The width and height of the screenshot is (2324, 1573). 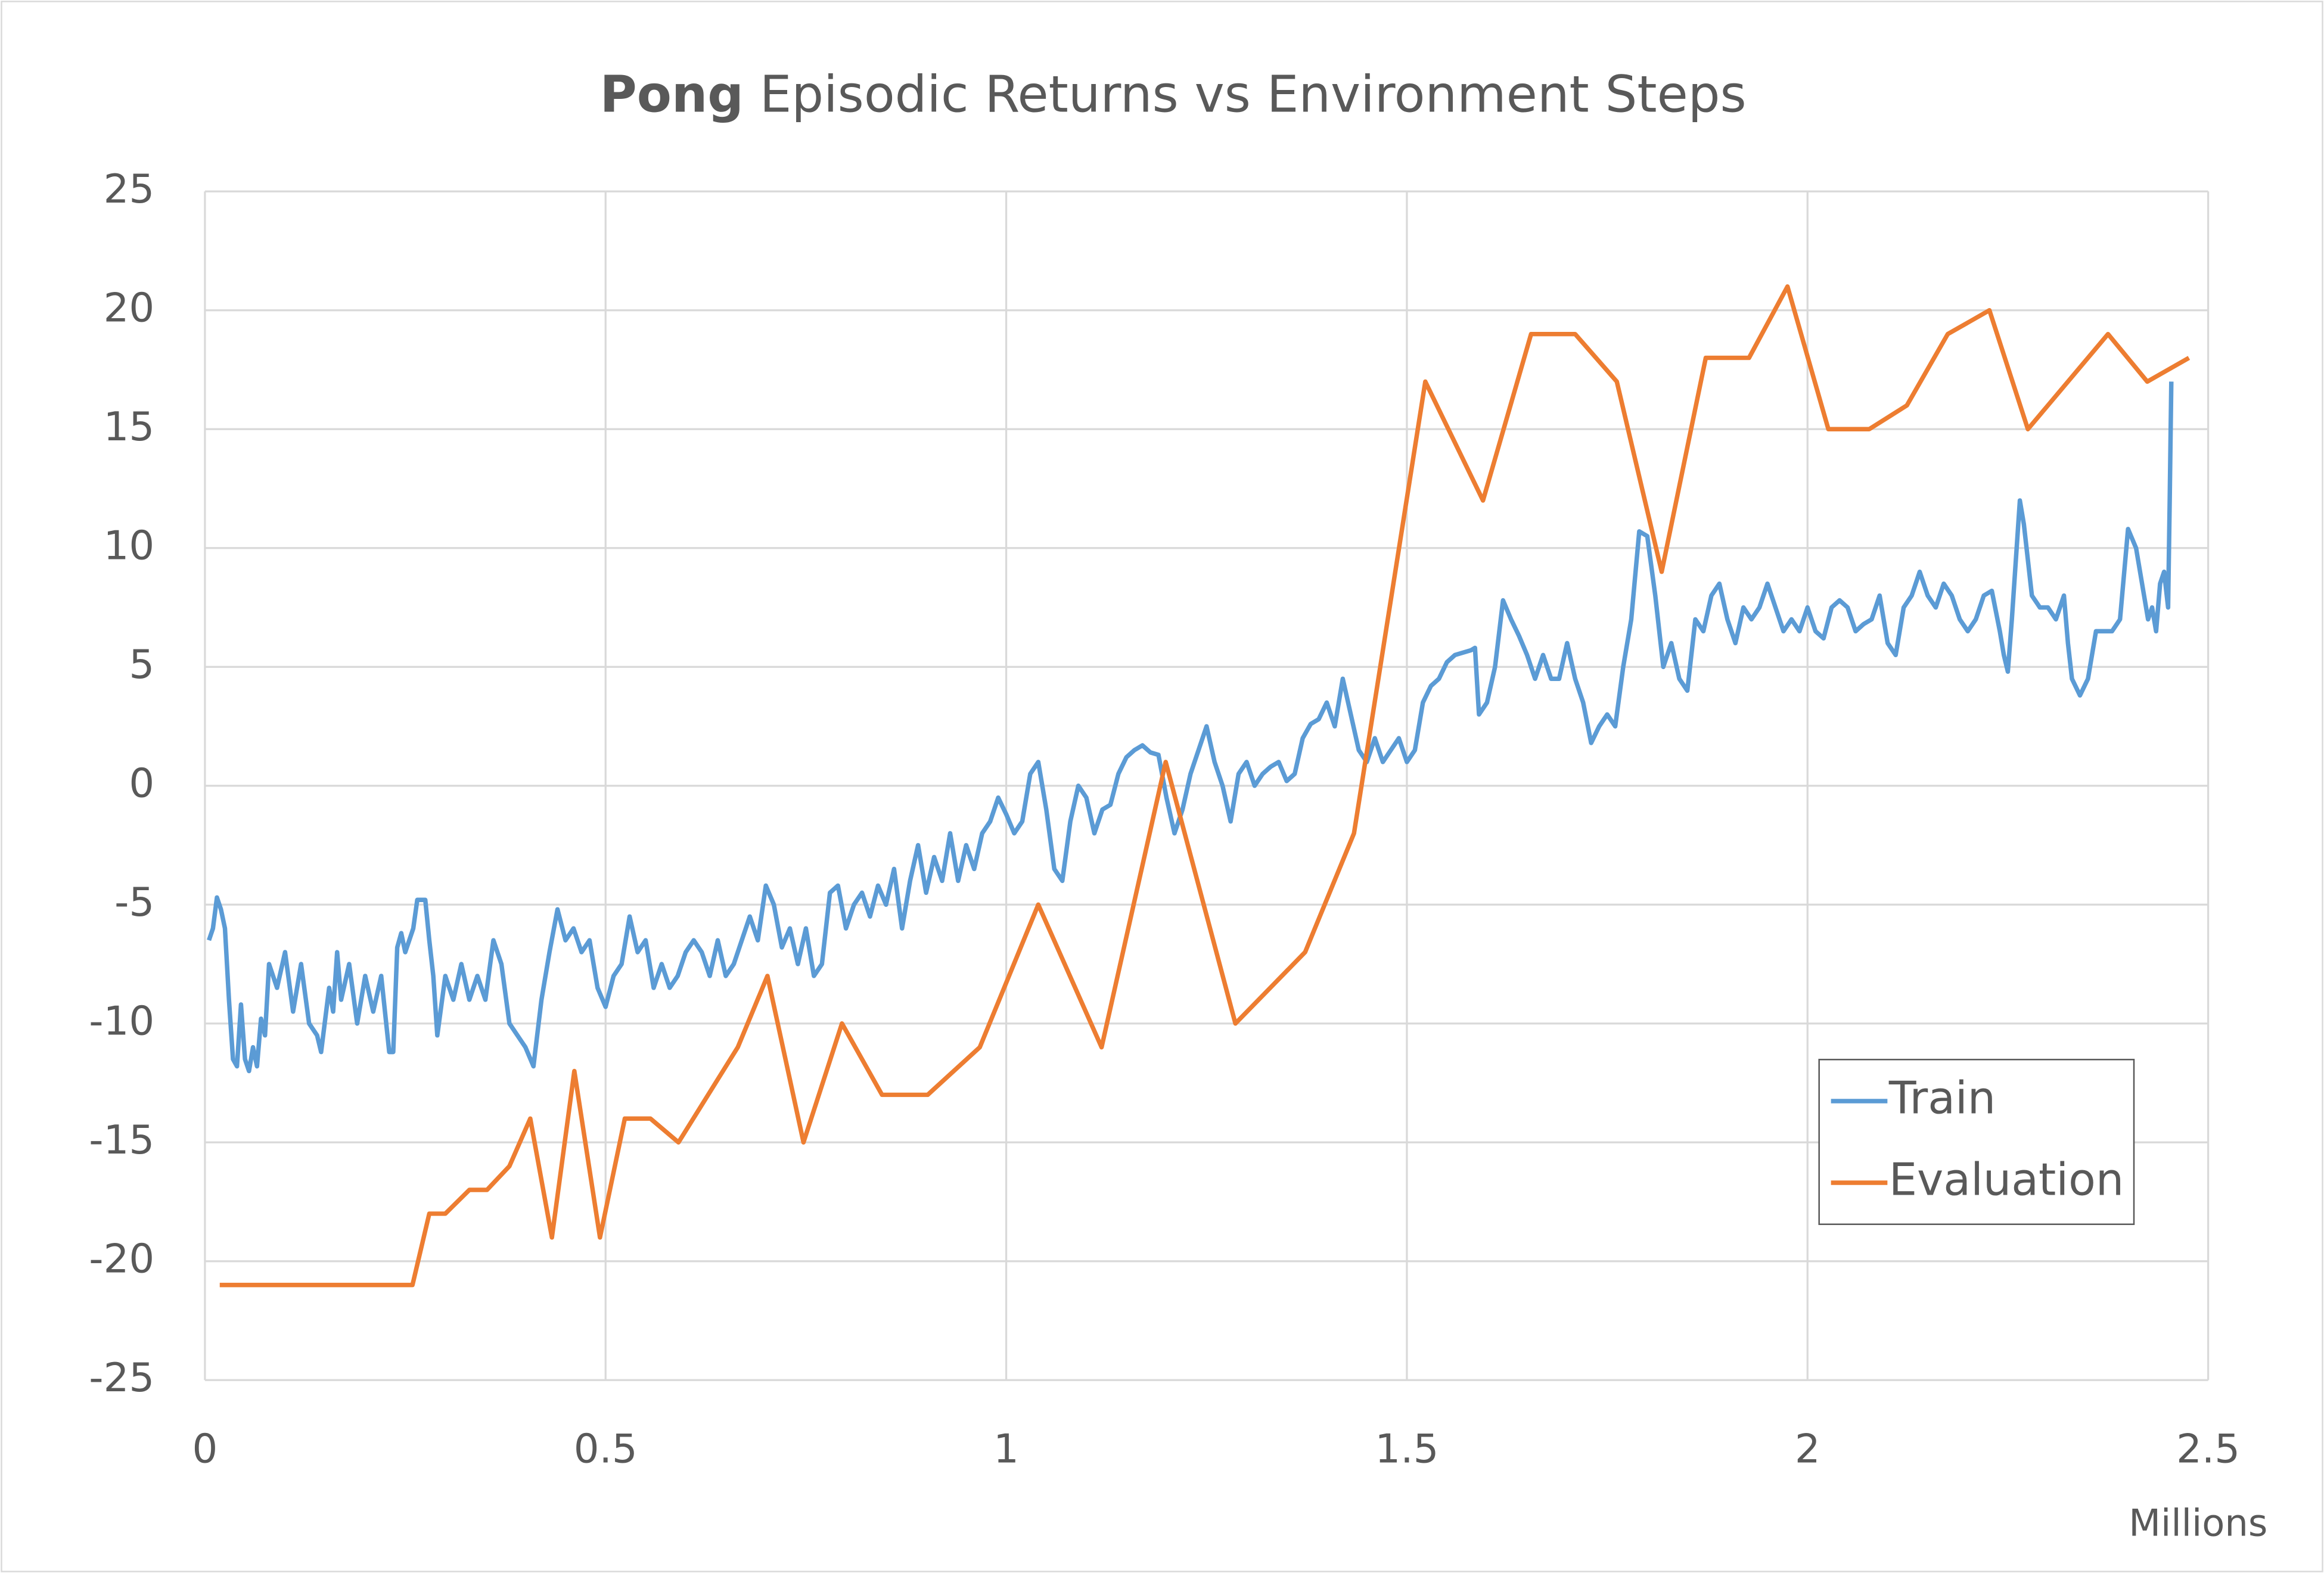 What do you see at coordinates (2208, 1448) in the screenshot?
I see `x-tick-label: 2.5` at bounding box center [2208, 1448].